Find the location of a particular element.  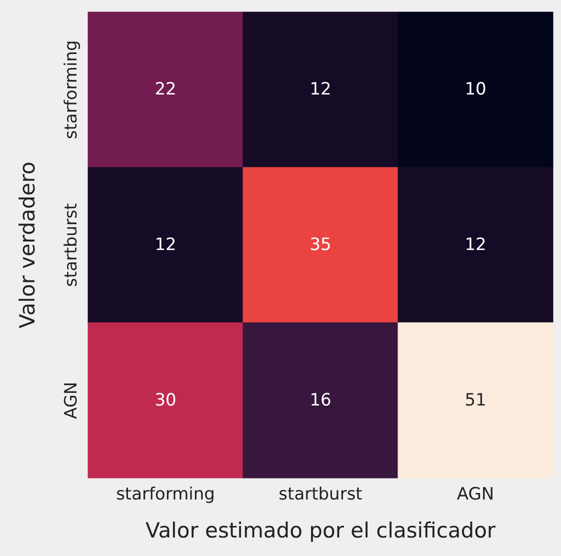

data-label: 51 is located at coordinates (475, 400).